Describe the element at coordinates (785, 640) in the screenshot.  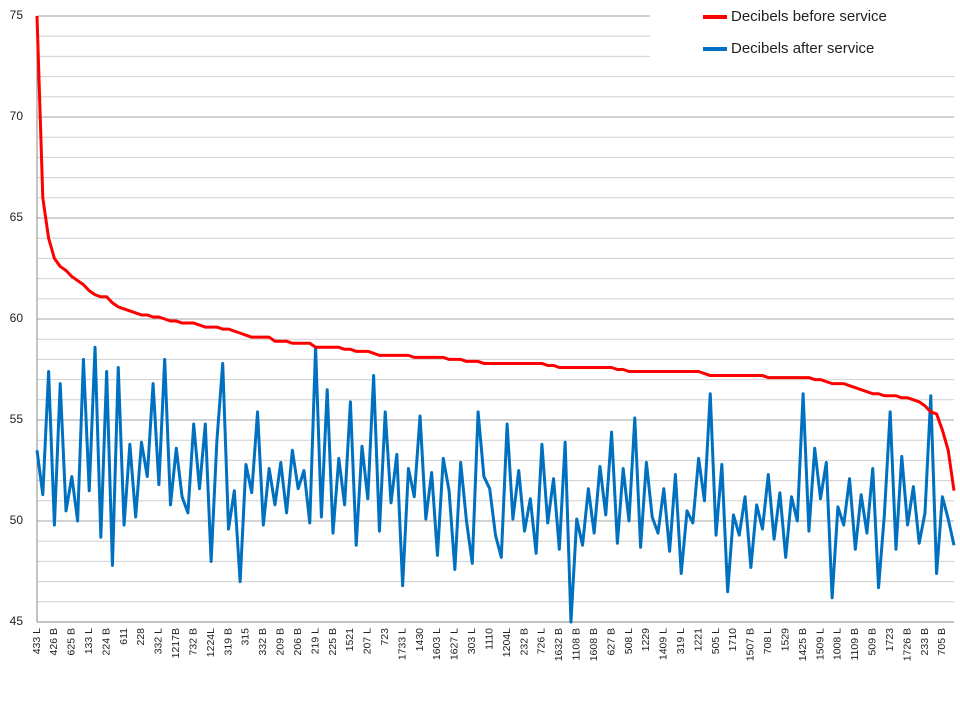
I see `x-tick-label: 1529` at that location.